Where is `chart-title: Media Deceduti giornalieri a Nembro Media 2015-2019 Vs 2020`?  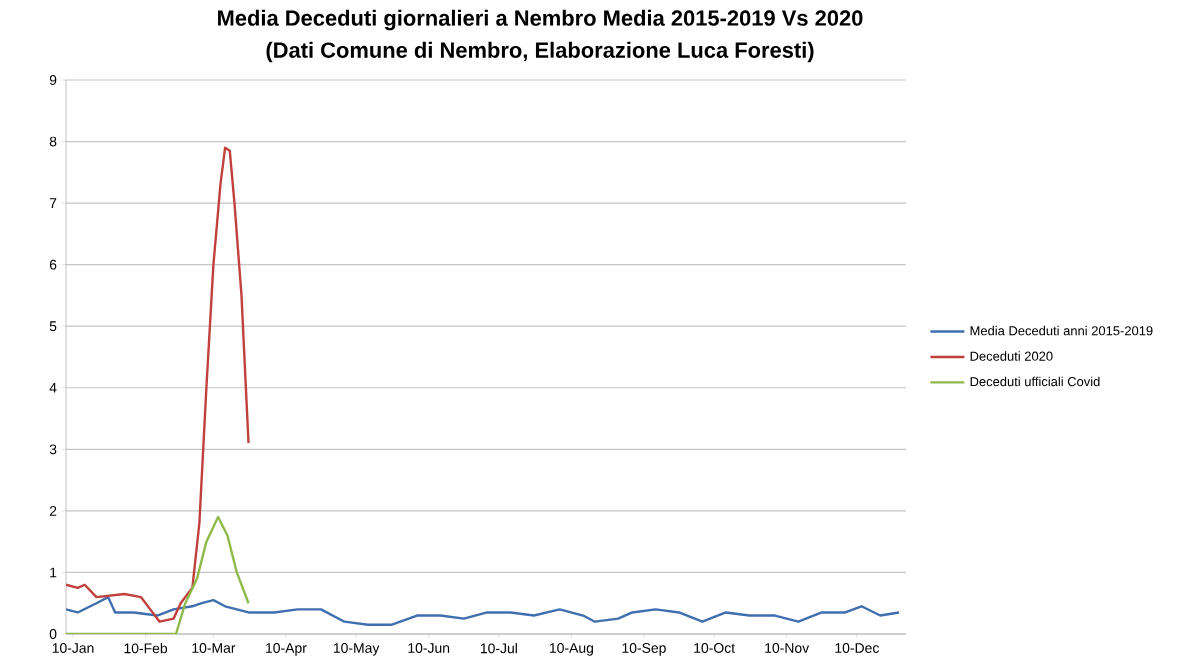
chart-title: Media Deceduti giornalieri a Nembro Media 2015-2019 Vs 2020 is located at coordinates (540, 20).